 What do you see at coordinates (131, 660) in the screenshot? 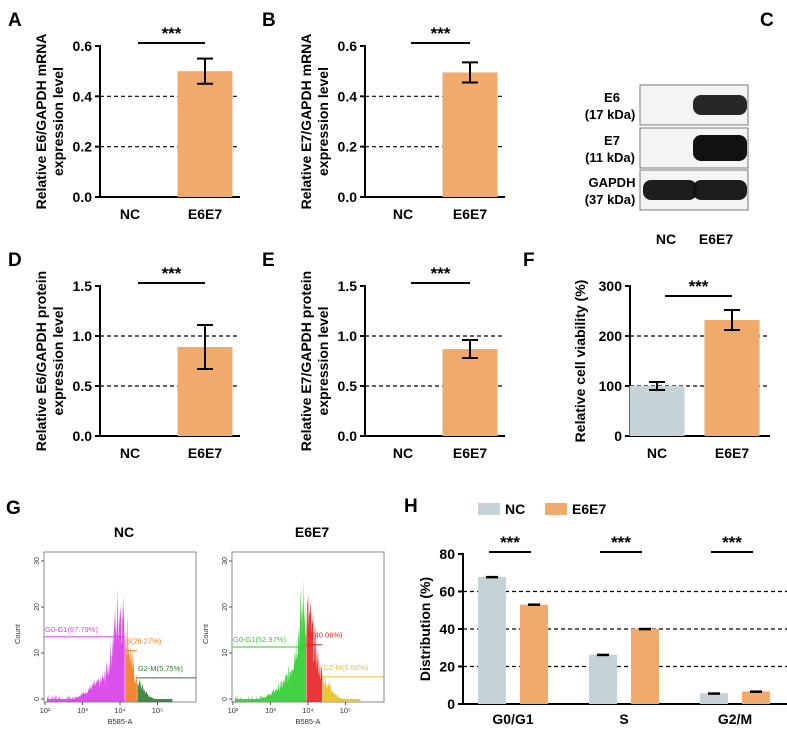
I see `histogram-s` at bounding box center [131, 660].